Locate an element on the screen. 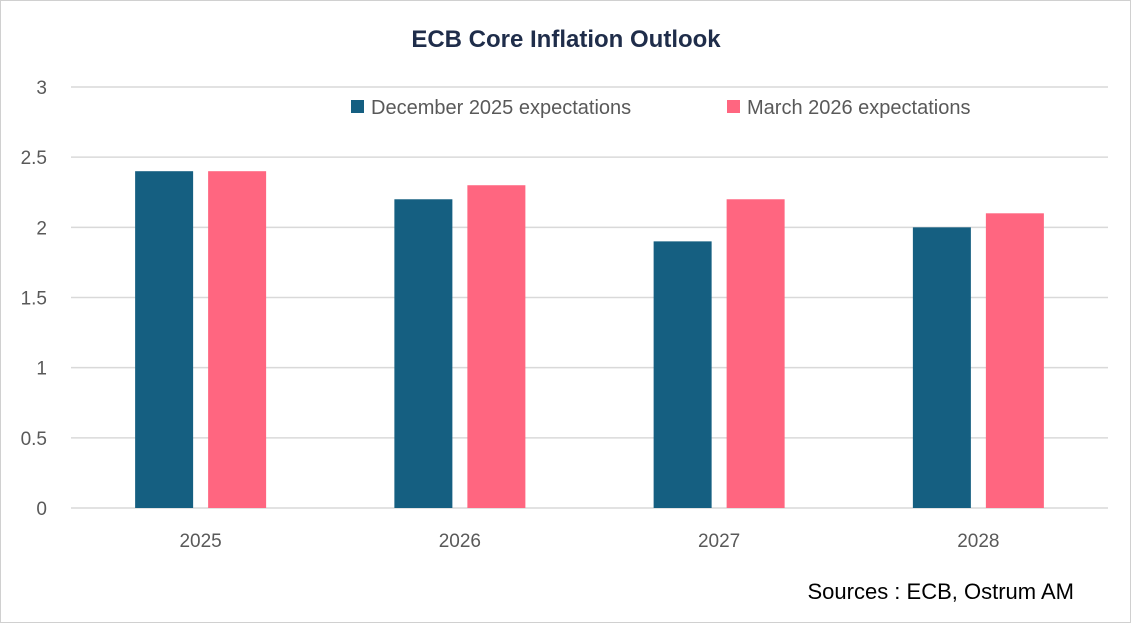  y-tick-label: 2 is located at coordinates (41, 228).